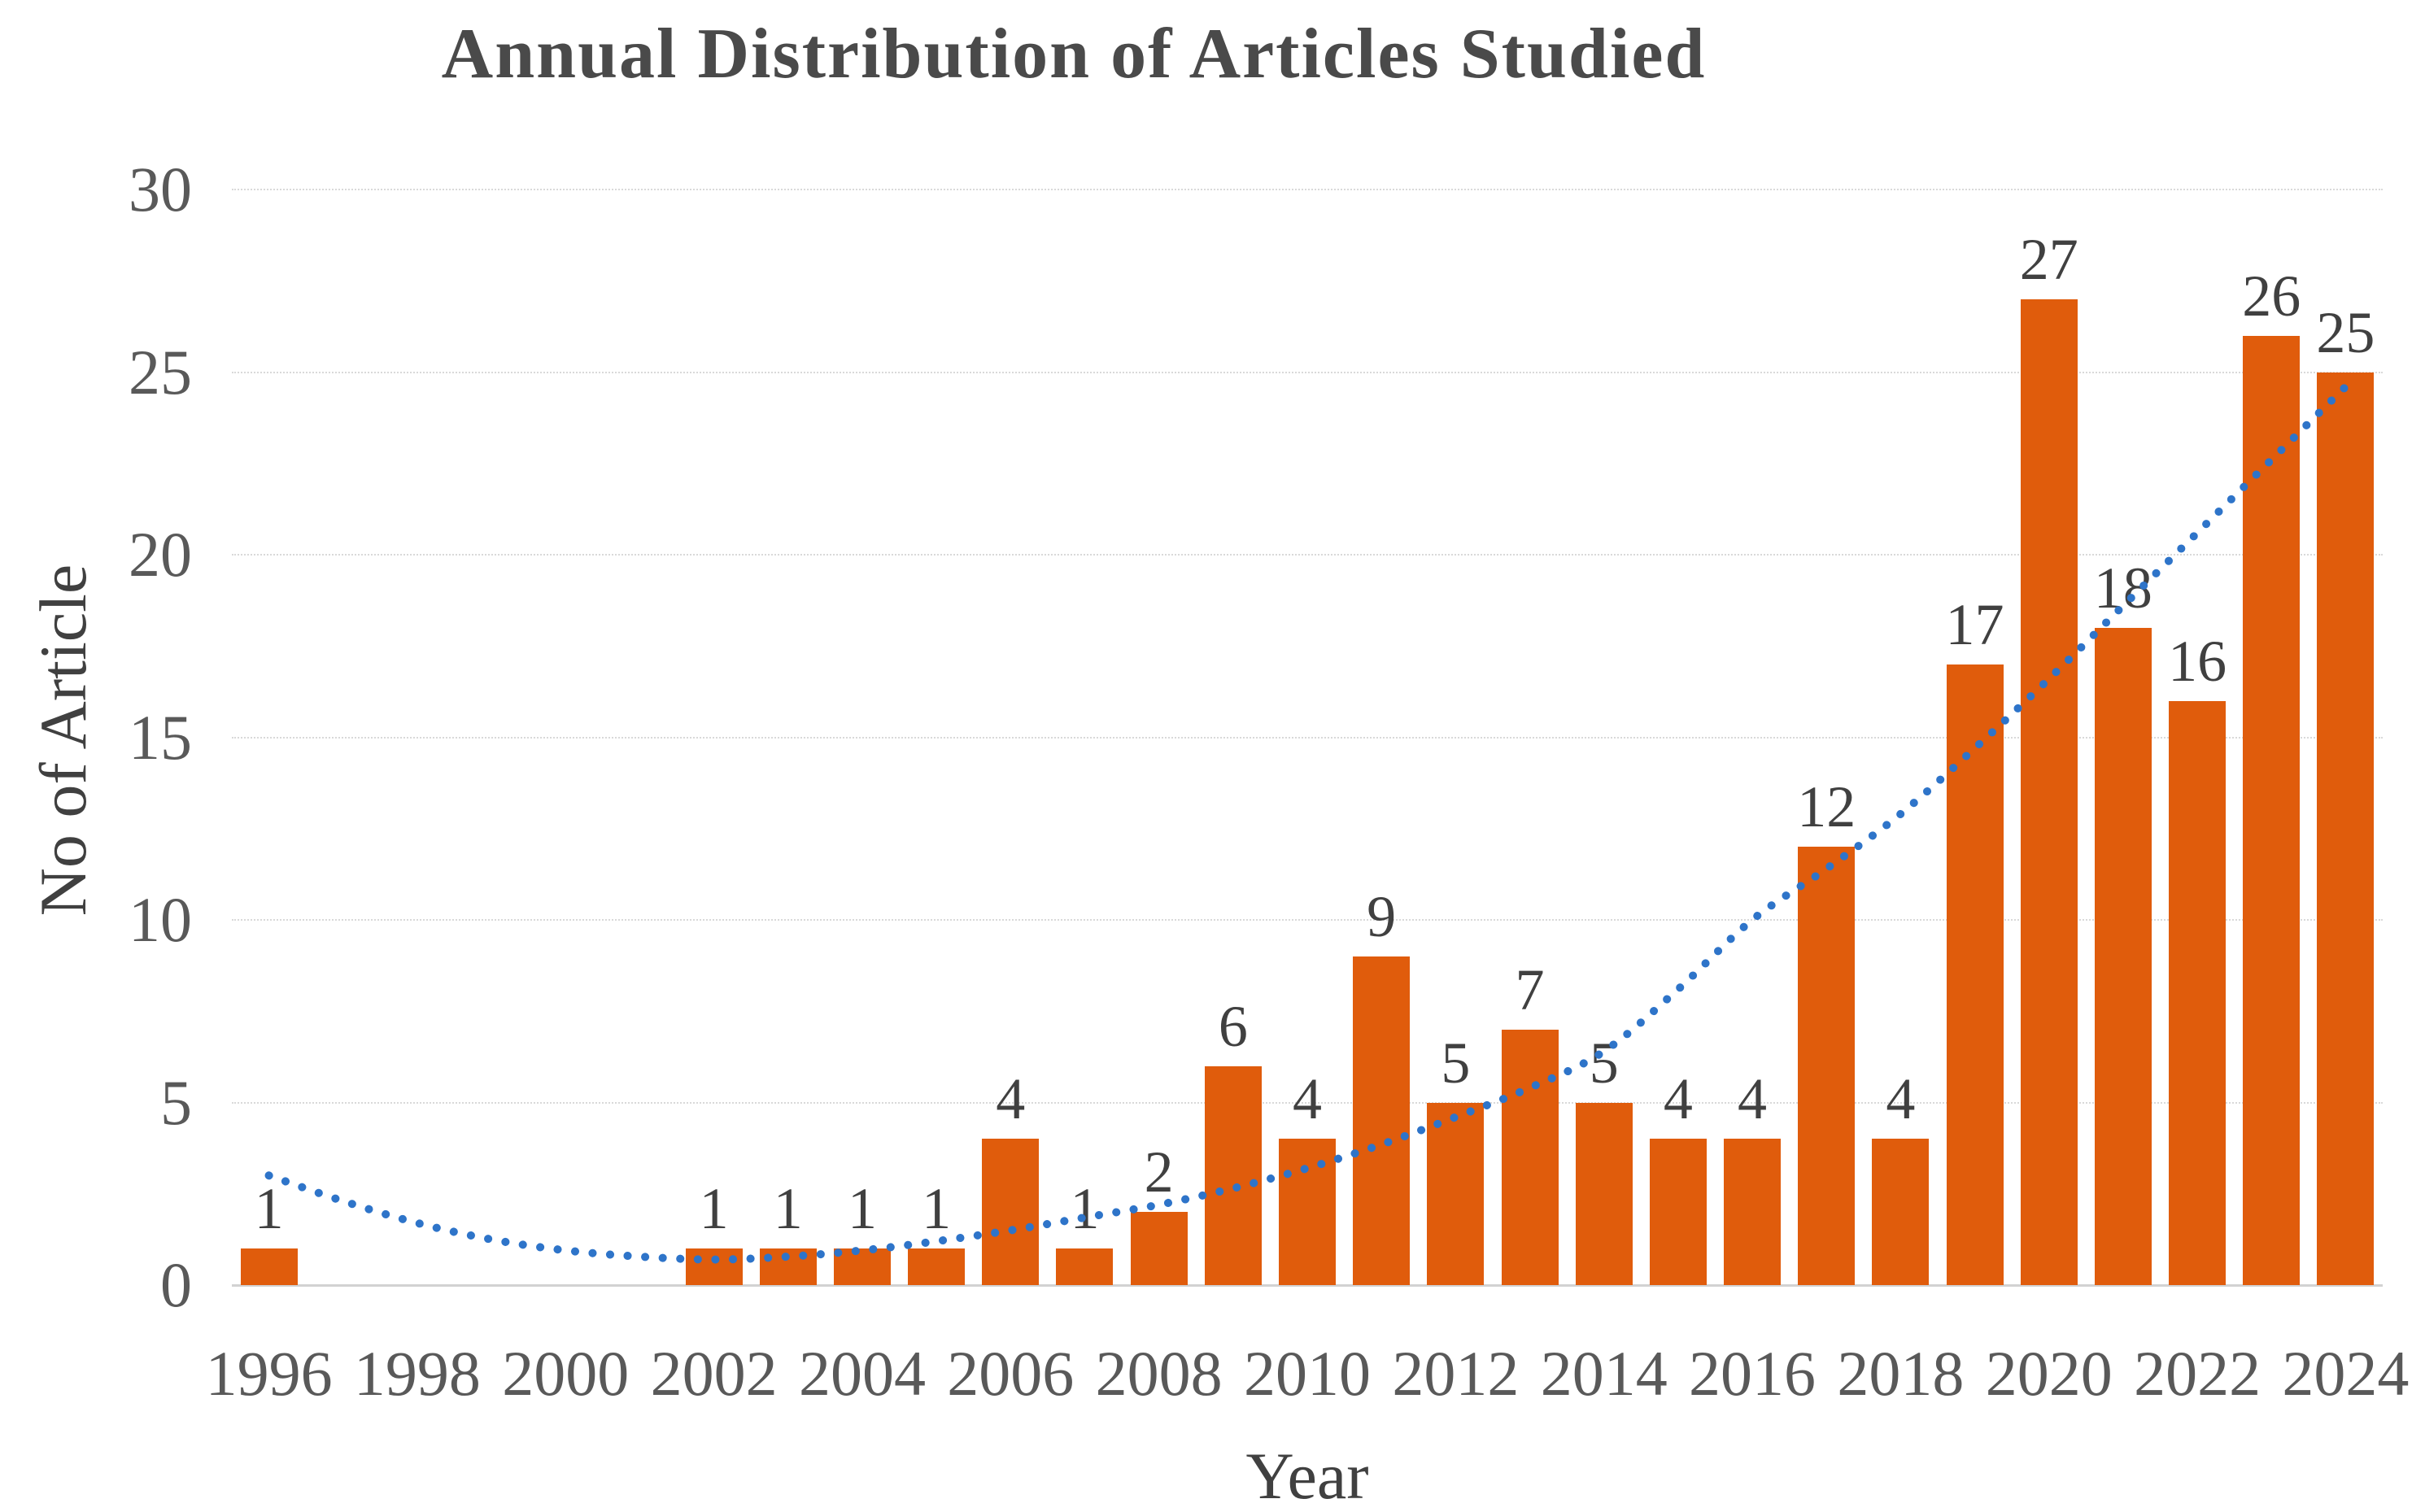 This screenshot has width=2425, height=1512. Describe the element at coordinates (1456, 1373) in the screenshot. I see `x-tick-label: 2012` at that location.